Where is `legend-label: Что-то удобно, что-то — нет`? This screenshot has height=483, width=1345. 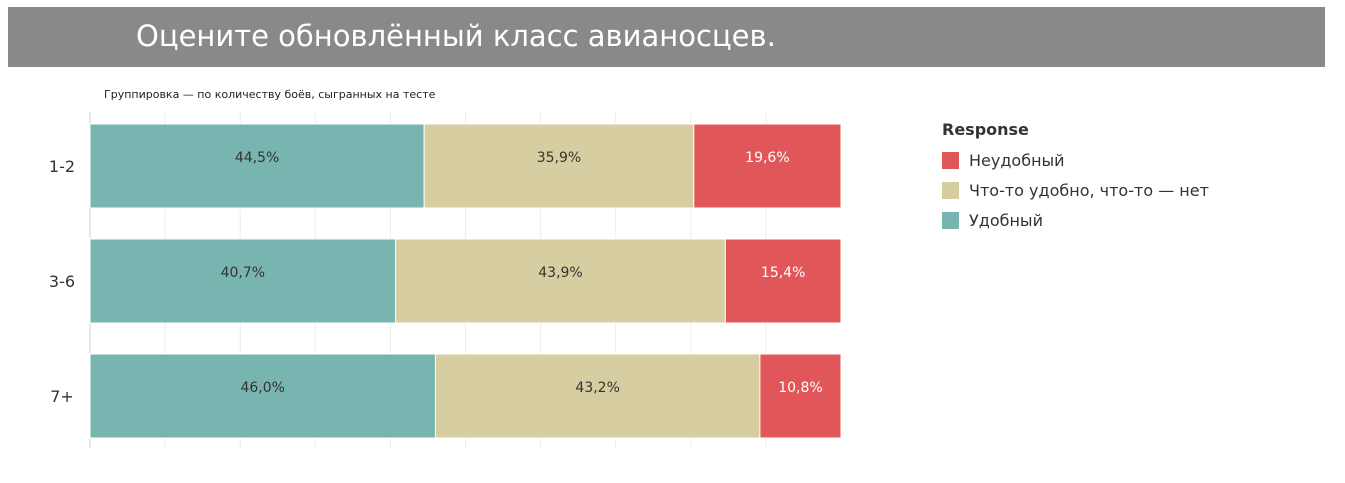 legend-label: Что-то удобно, что-то — нет is located at coordinates (1089, 190).